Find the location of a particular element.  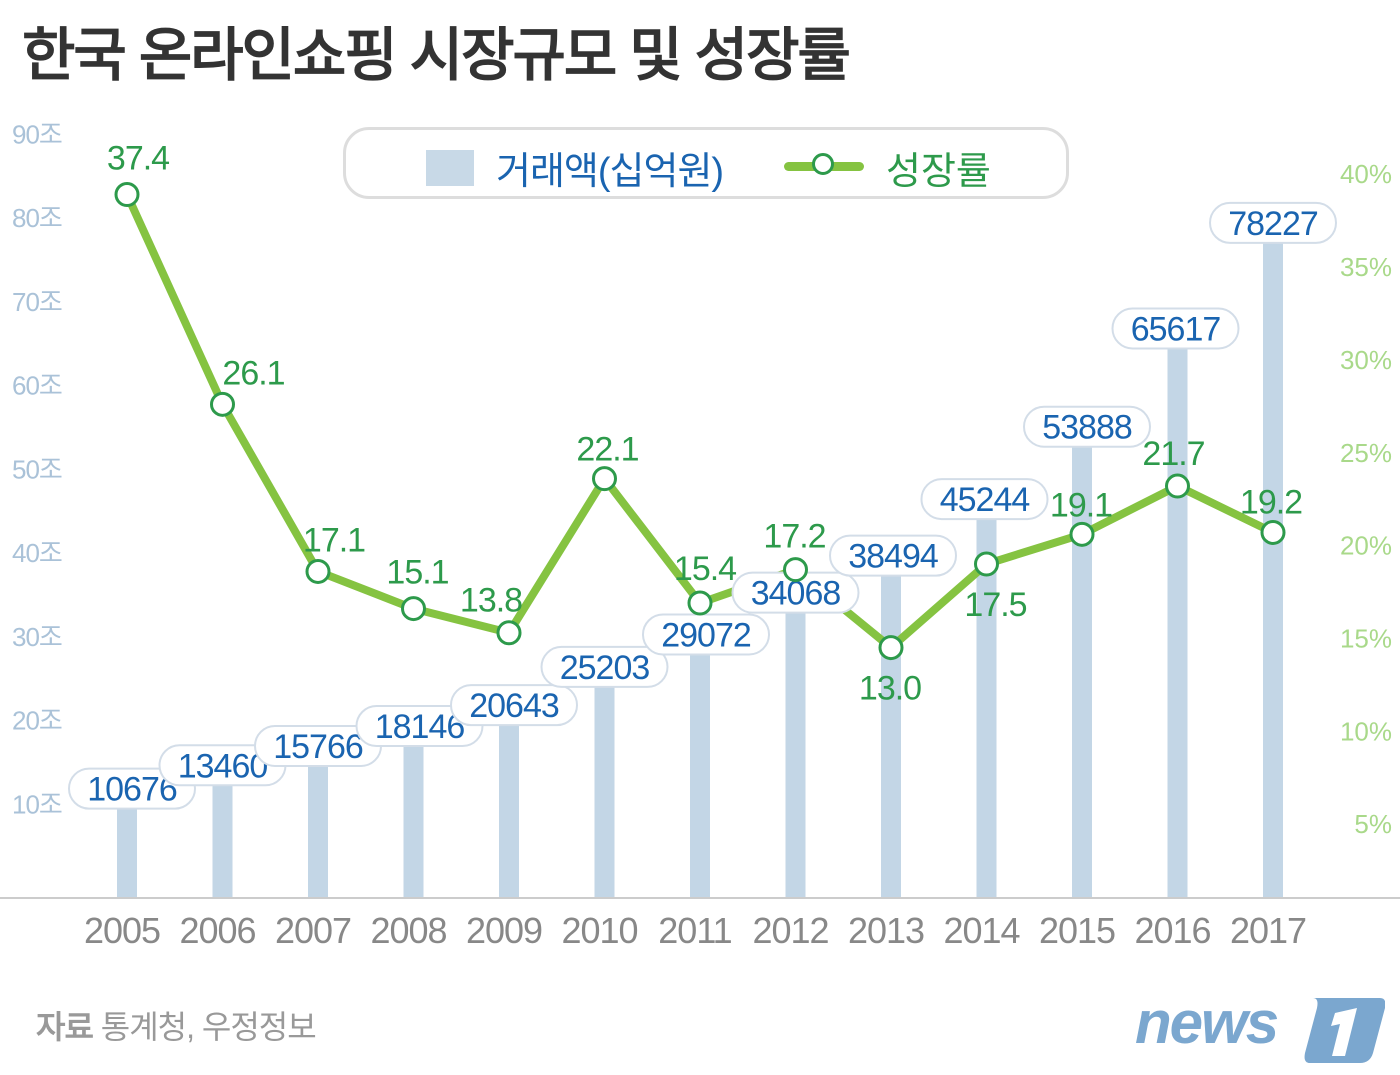

growth-value-label: 17.1 is located at coordinates (334, 540).